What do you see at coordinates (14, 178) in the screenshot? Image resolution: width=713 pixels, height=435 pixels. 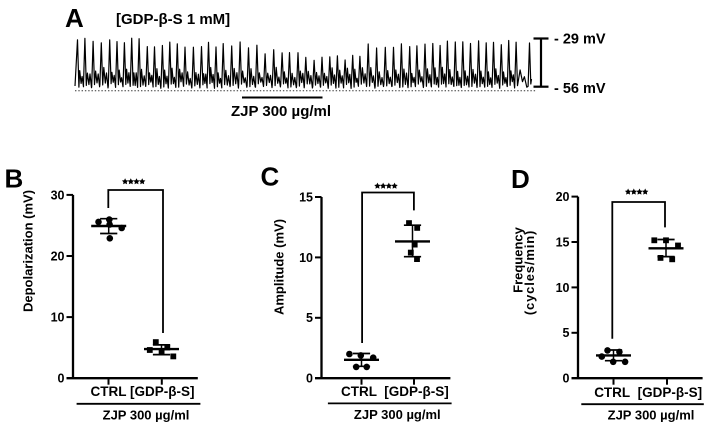 I see `svg-text: B` at bounding box center [14, 178].